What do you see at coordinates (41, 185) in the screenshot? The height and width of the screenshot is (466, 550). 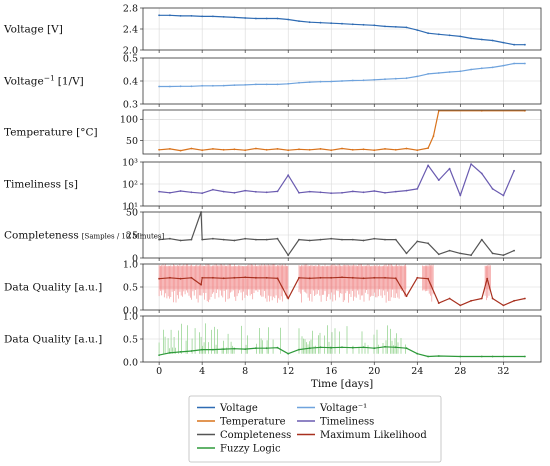 I see `y-axis-label: Timeliness [s]` at bounding box center [41, 185].